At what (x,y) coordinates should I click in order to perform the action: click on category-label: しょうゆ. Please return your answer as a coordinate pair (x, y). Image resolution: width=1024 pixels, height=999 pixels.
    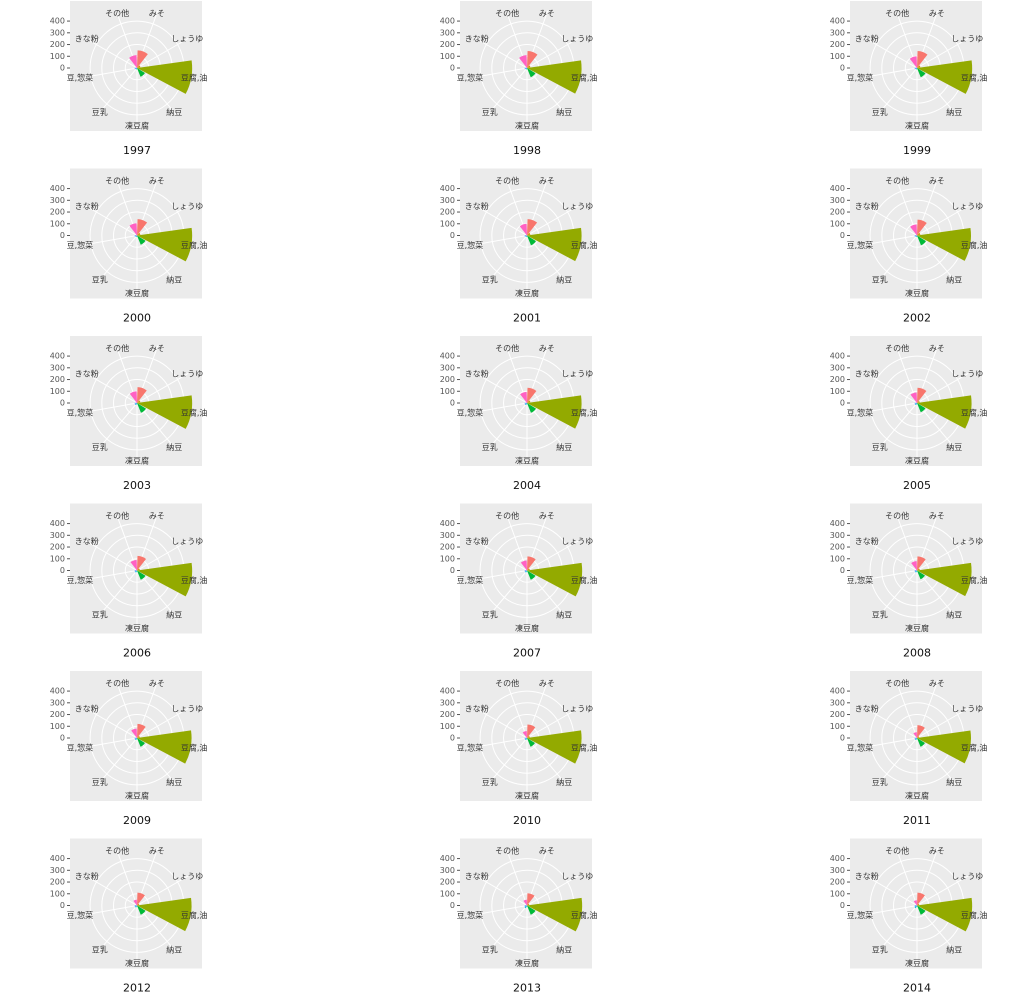
    Looking at the image, I should click on (967, 374).